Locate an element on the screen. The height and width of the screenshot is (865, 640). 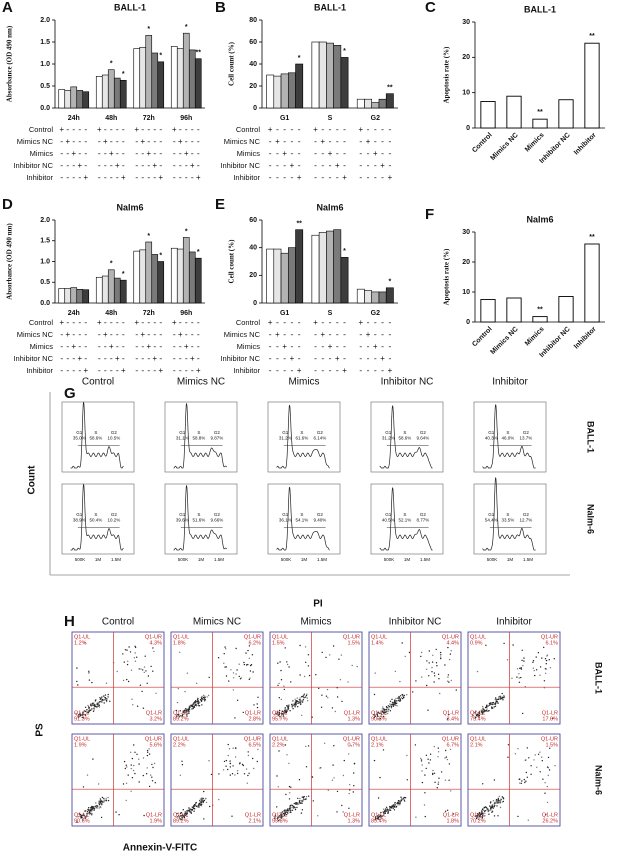
quadrant-label: Q1-LR is located at coordinates (550, 815).